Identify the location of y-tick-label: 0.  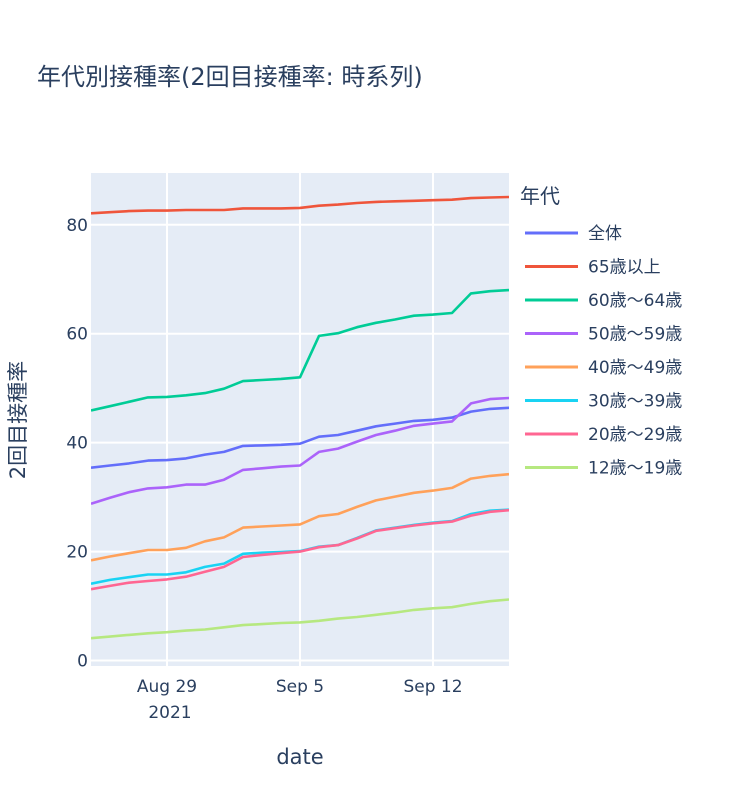
(82, 662).